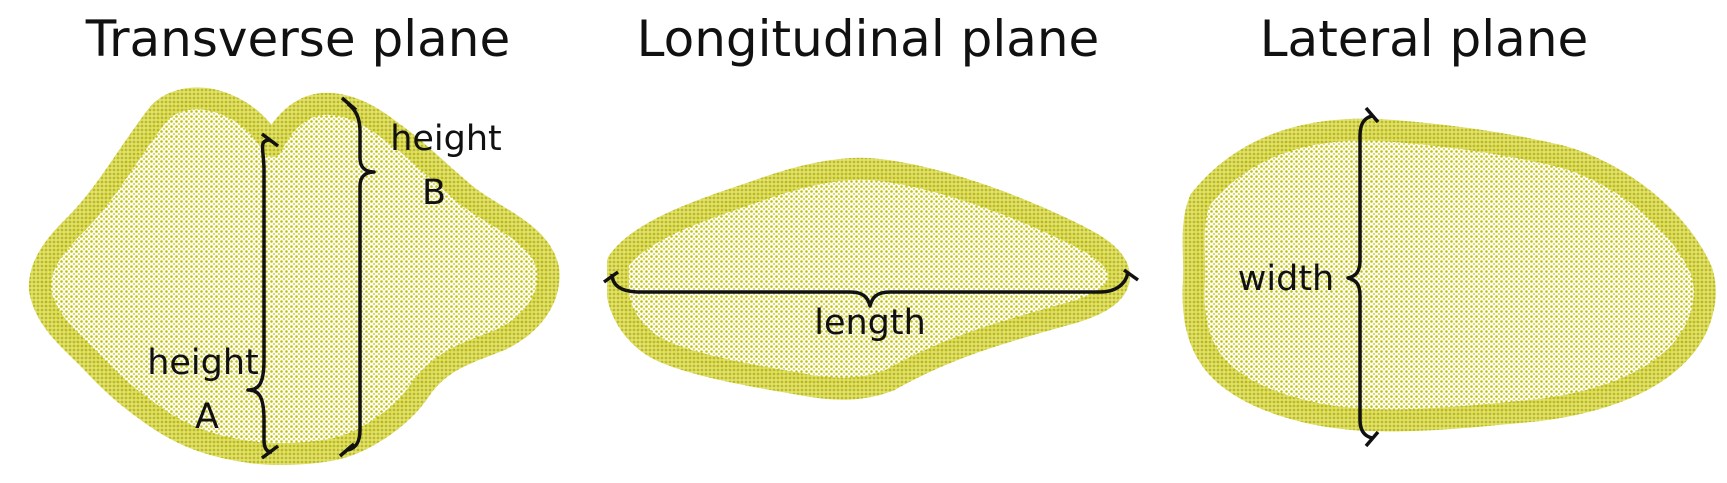  What do you see at coordinates (297, 39) in the screenshot?
I see `transverse-title: Transverse plane` at bounding box center [297, 39].